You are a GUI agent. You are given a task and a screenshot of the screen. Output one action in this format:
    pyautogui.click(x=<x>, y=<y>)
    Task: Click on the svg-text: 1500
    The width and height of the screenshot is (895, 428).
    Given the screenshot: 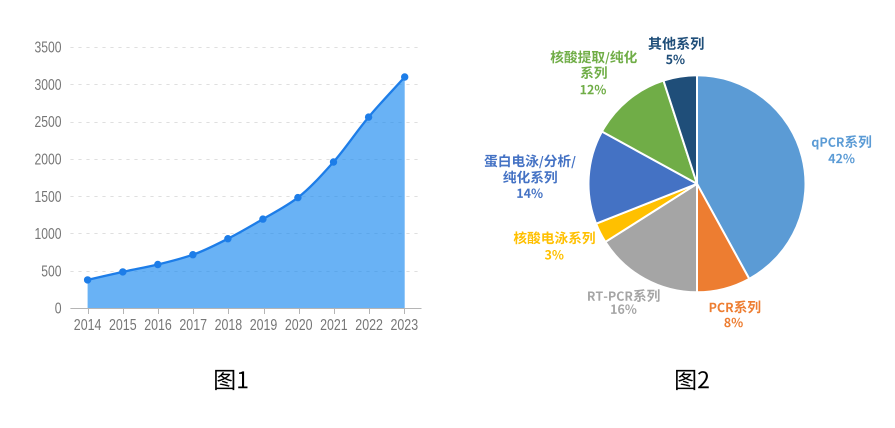 What is the action you would take?
    pyautogui.click(x=48, y=197)
    